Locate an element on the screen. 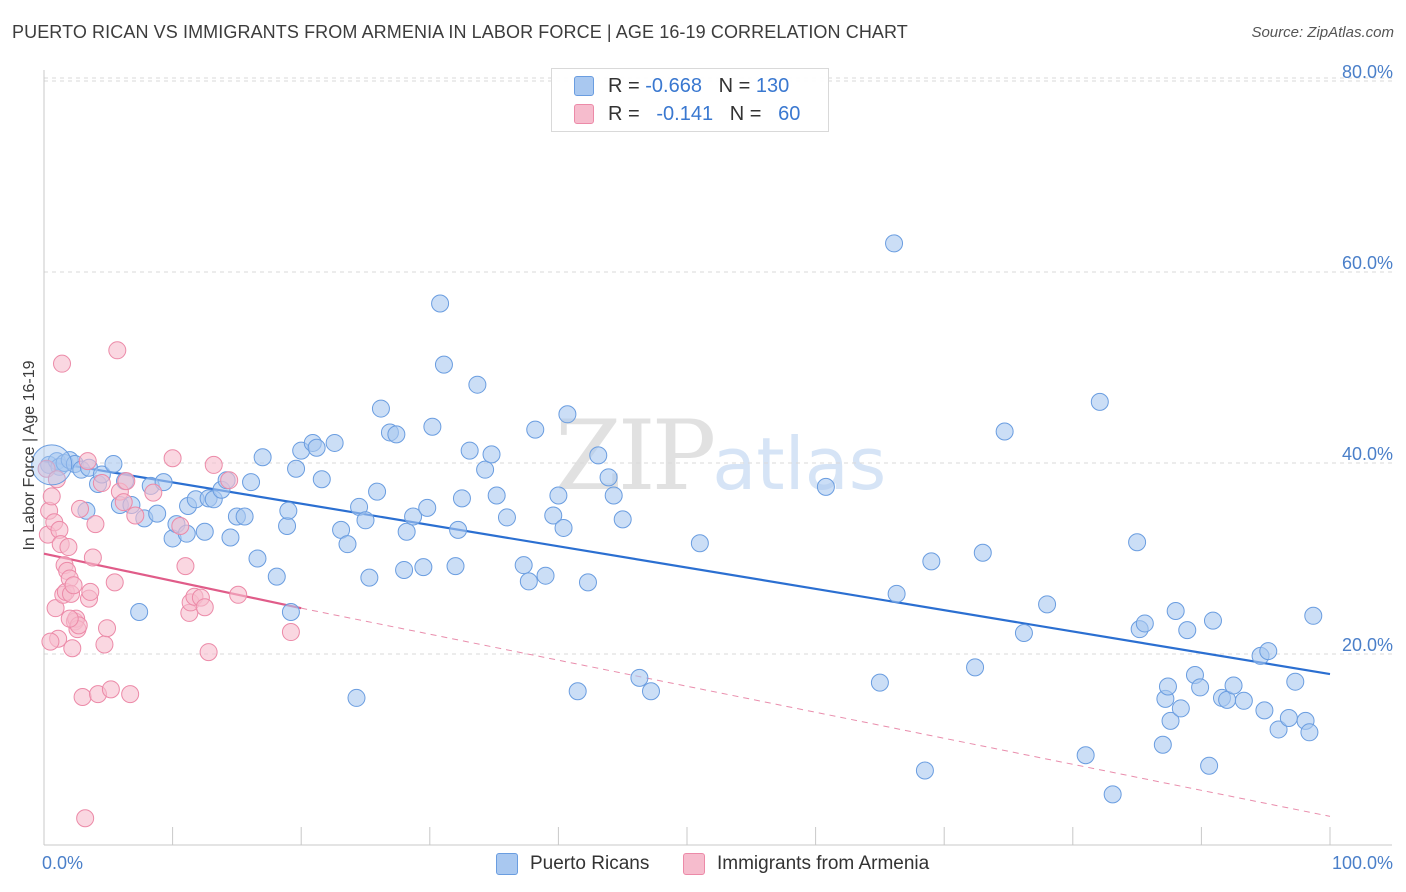 The width and height of the screenshot is (1406, 892). watermark-zip: ZIP is located at coordinates (635, 456).